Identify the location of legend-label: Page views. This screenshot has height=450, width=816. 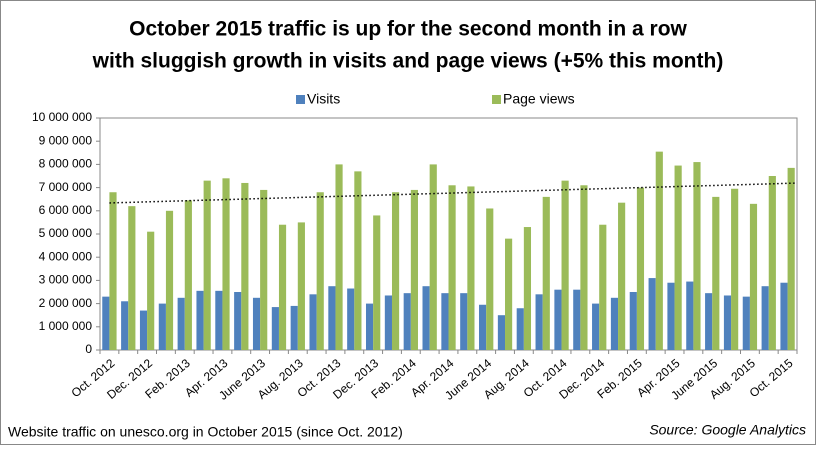
(539, 99).